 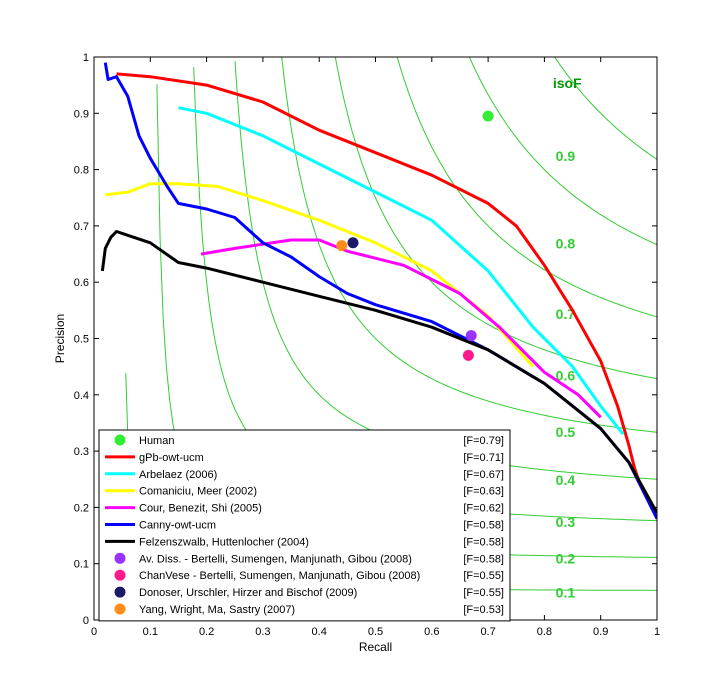 I want to click on legend-label: Cour, Benezit, Shi (2005), so click(x=200, y=509).